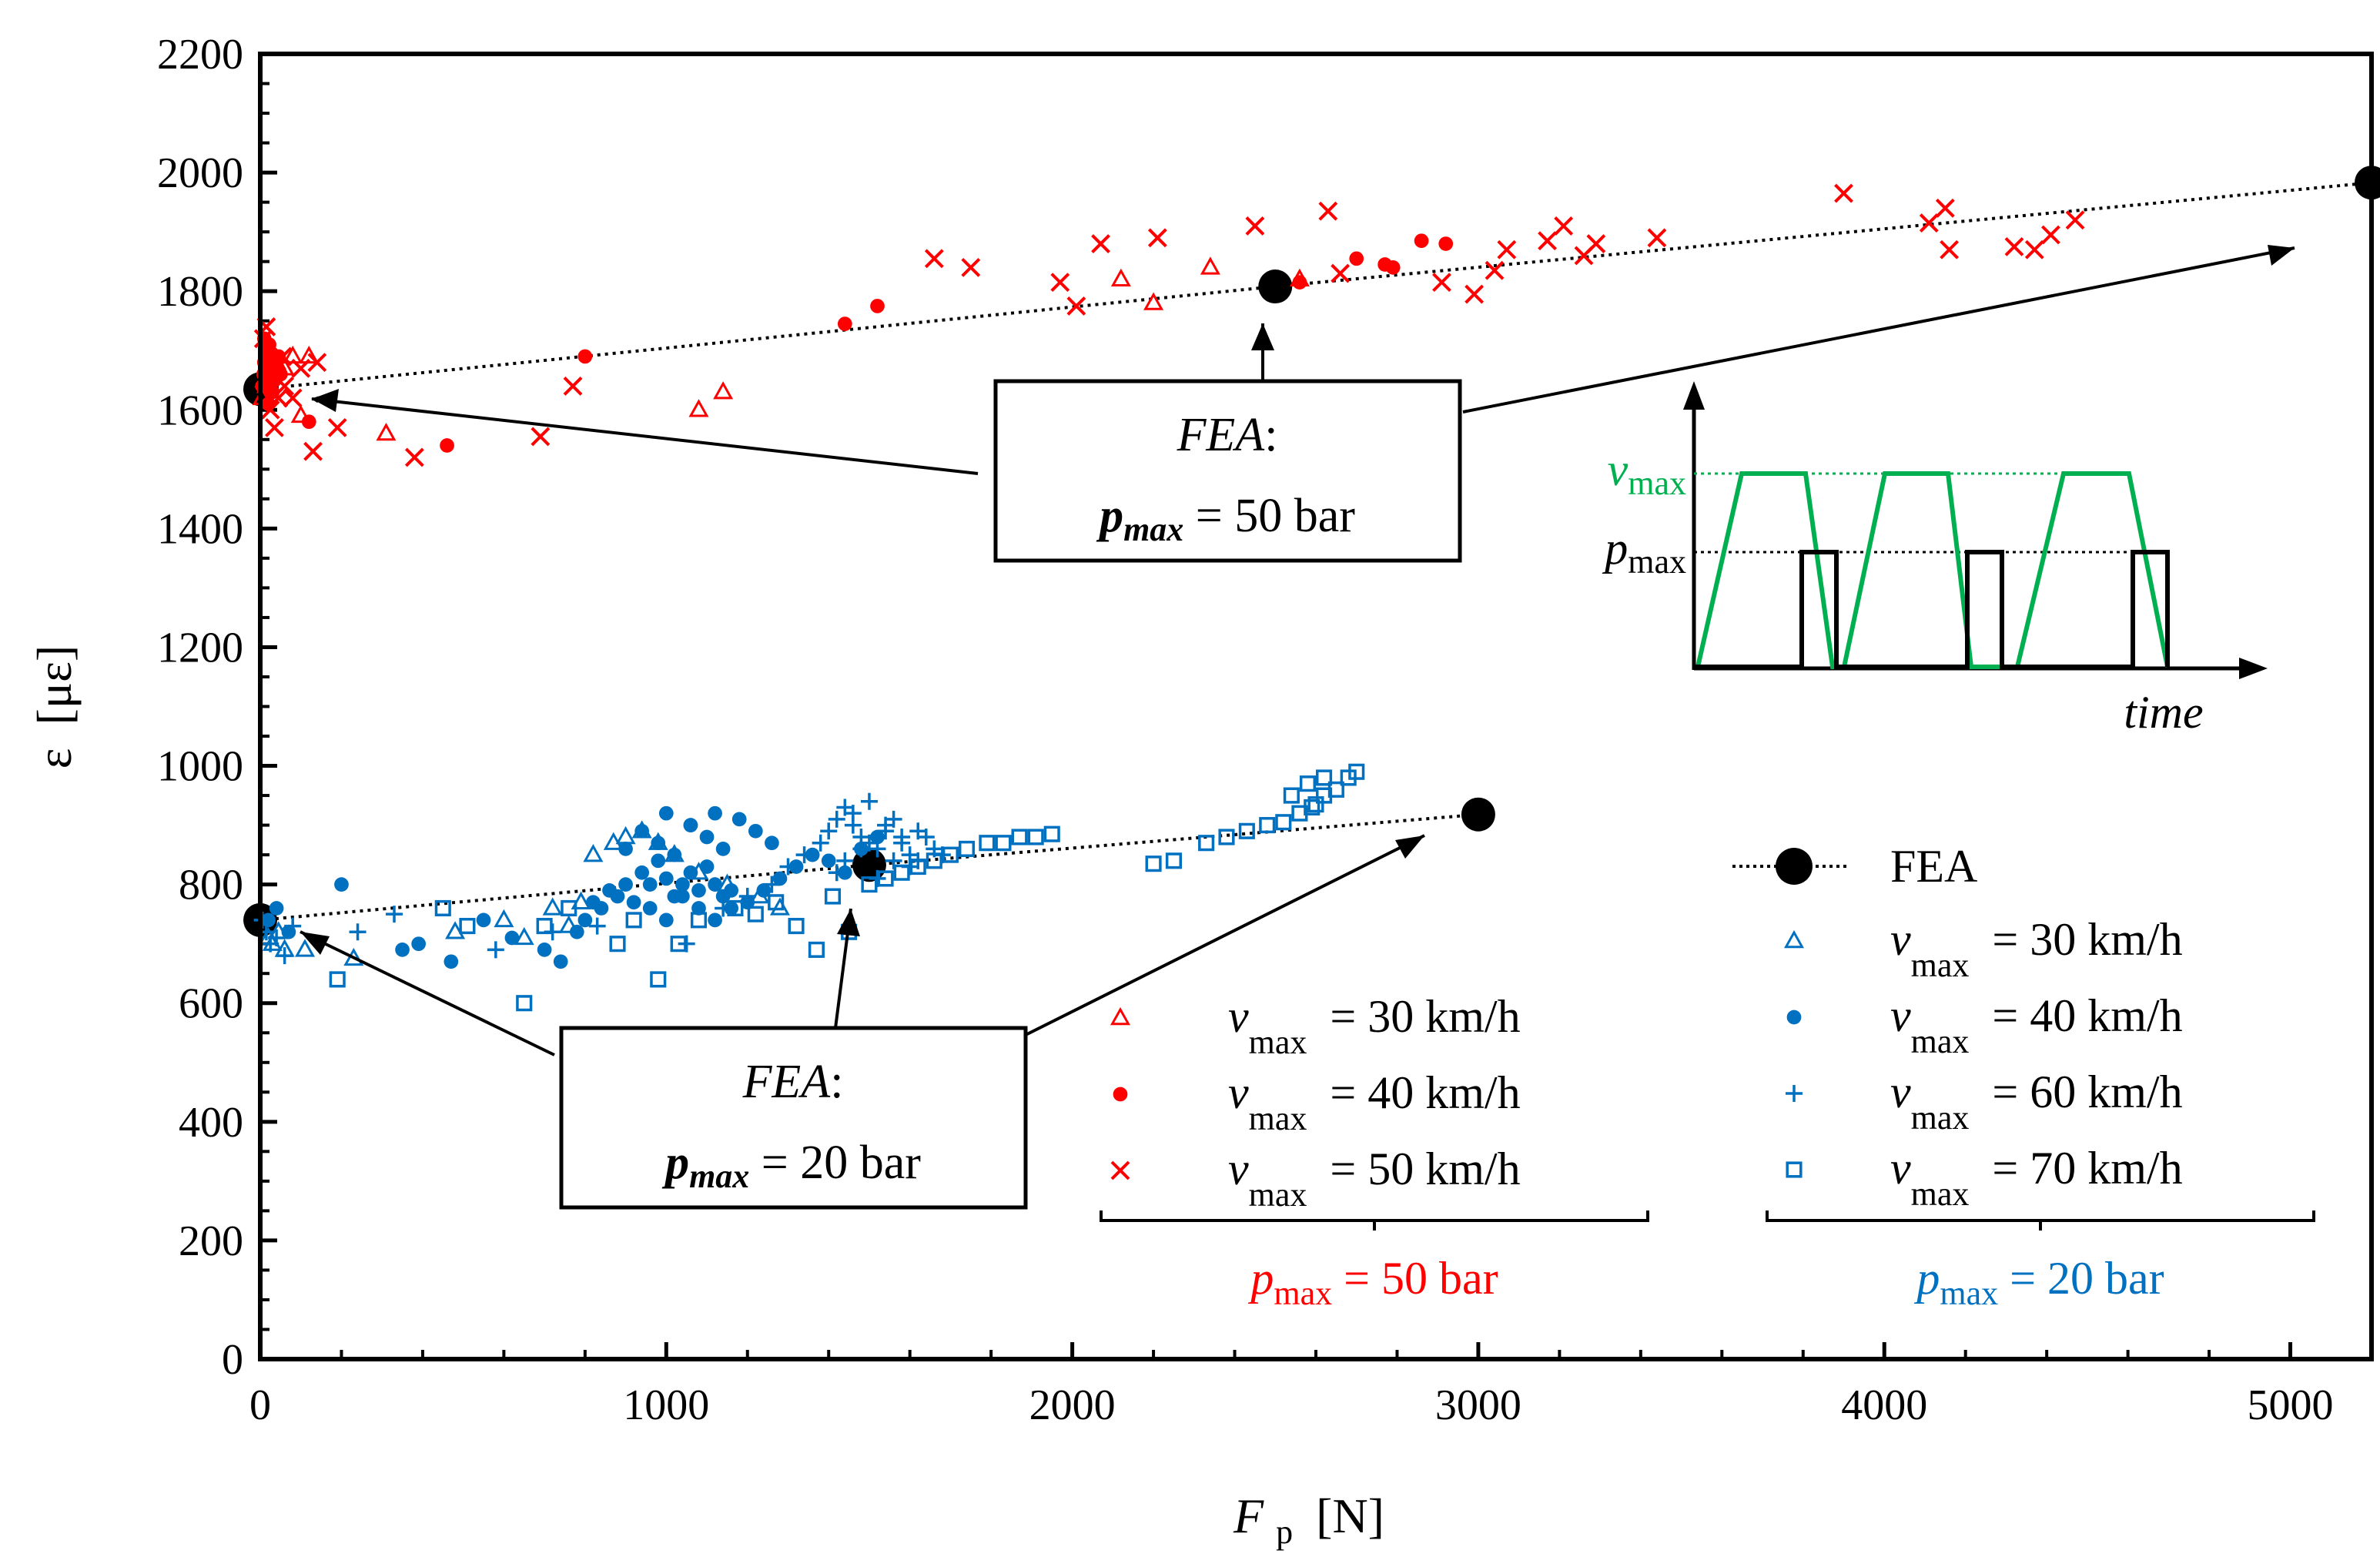 Image resolution: width=2380 pixels, height=1557 pixels. I want to click on legend-red-label: vmax= 50 km/h, so click(1374, 1178).